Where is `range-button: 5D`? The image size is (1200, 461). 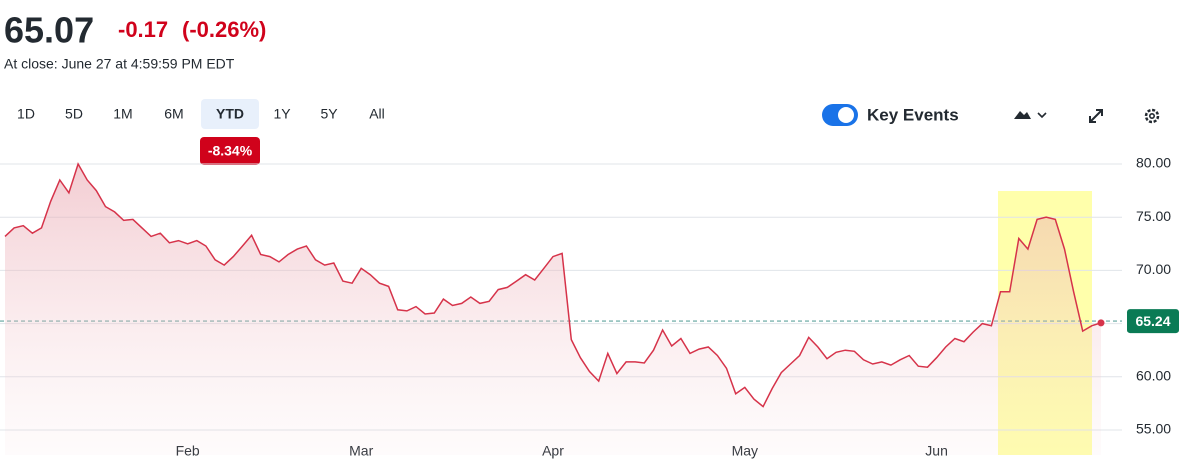
range-button: 5D is located at coordinates (74, 114).